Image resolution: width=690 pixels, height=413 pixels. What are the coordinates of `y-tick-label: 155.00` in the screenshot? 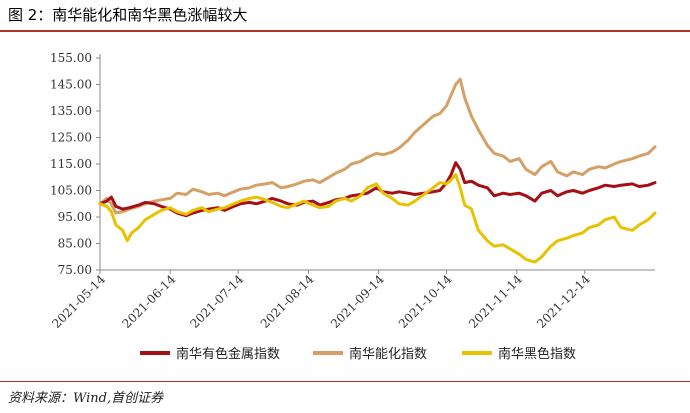 It's located at (71, 58).